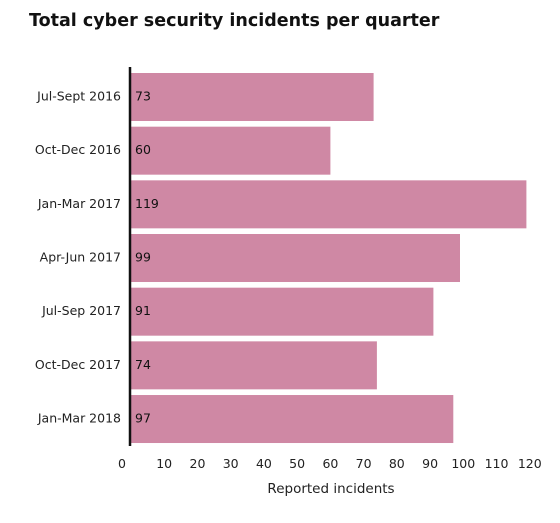 Image resolution: width=560 pixels, height=523 pixels. What do you see at coordinates (78, 364) in the screenshot?
I see `category-label: Oct-Dec 2017` at bounding box center [78, 364].